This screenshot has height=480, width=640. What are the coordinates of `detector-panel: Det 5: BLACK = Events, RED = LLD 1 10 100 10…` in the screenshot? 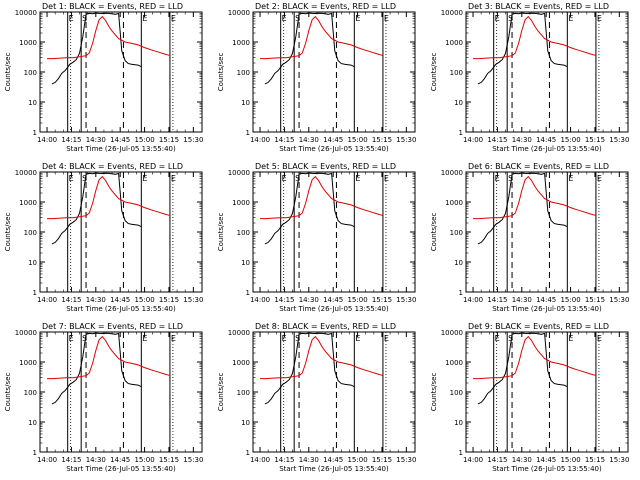 It's located at (316, 237).